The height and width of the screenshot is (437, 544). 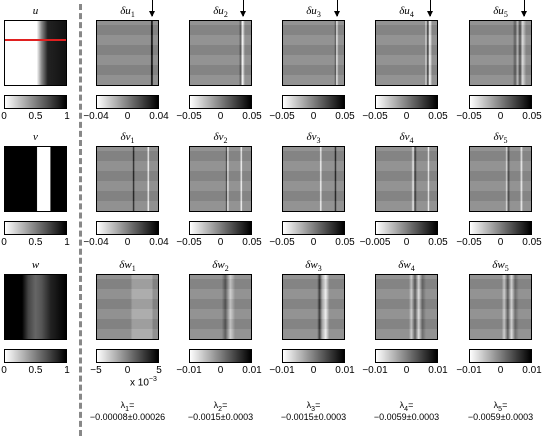 What do you see at coordinates (159, 242) in the screenshot?
I see `delta-v-1-tick-2: 0.04` at bounding box center [159, 242].